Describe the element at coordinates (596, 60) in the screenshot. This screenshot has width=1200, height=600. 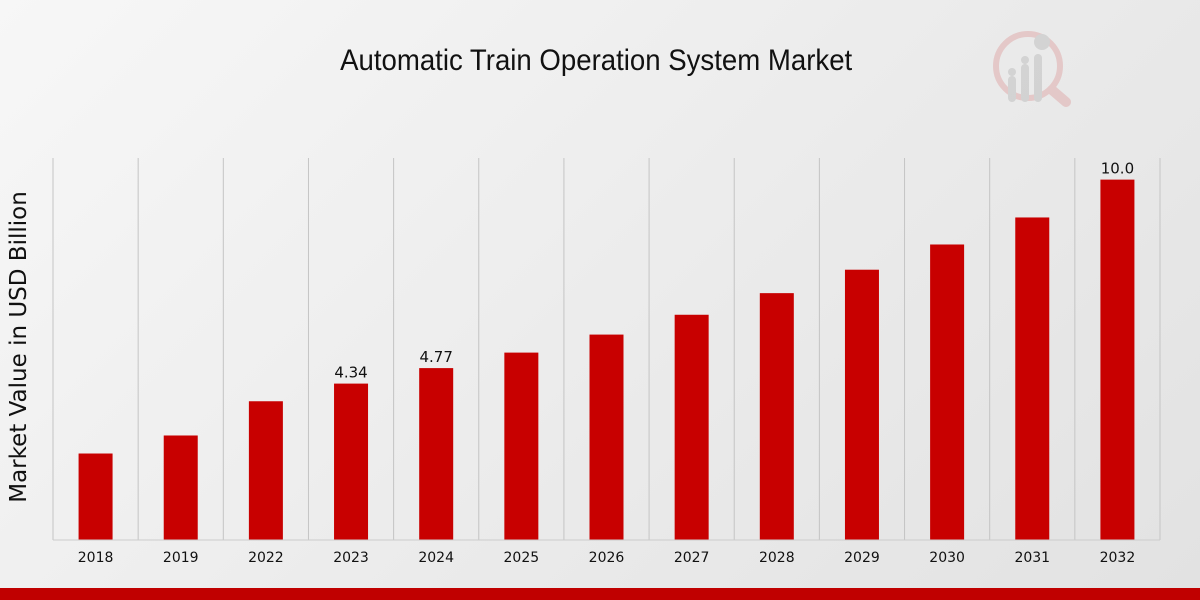
I see `chart-title: Automatic Train Operation System Market` at that location.